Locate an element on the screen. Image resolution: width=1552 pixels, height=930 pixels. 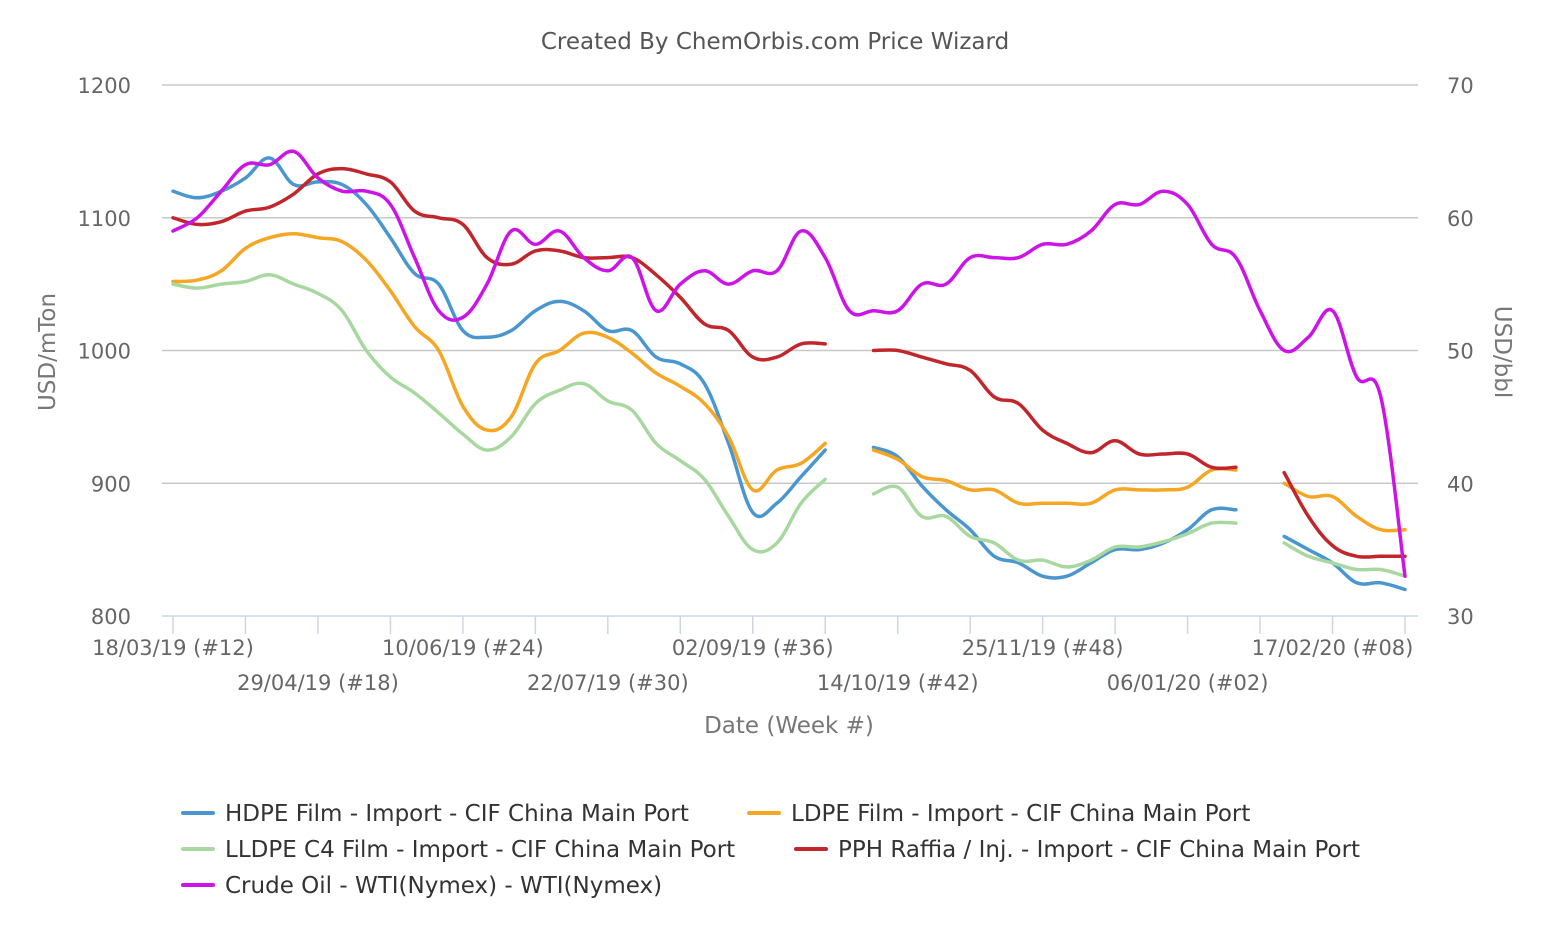
x-tick-label: 29/04/19 (#18) is located at coordinates (318, 683).